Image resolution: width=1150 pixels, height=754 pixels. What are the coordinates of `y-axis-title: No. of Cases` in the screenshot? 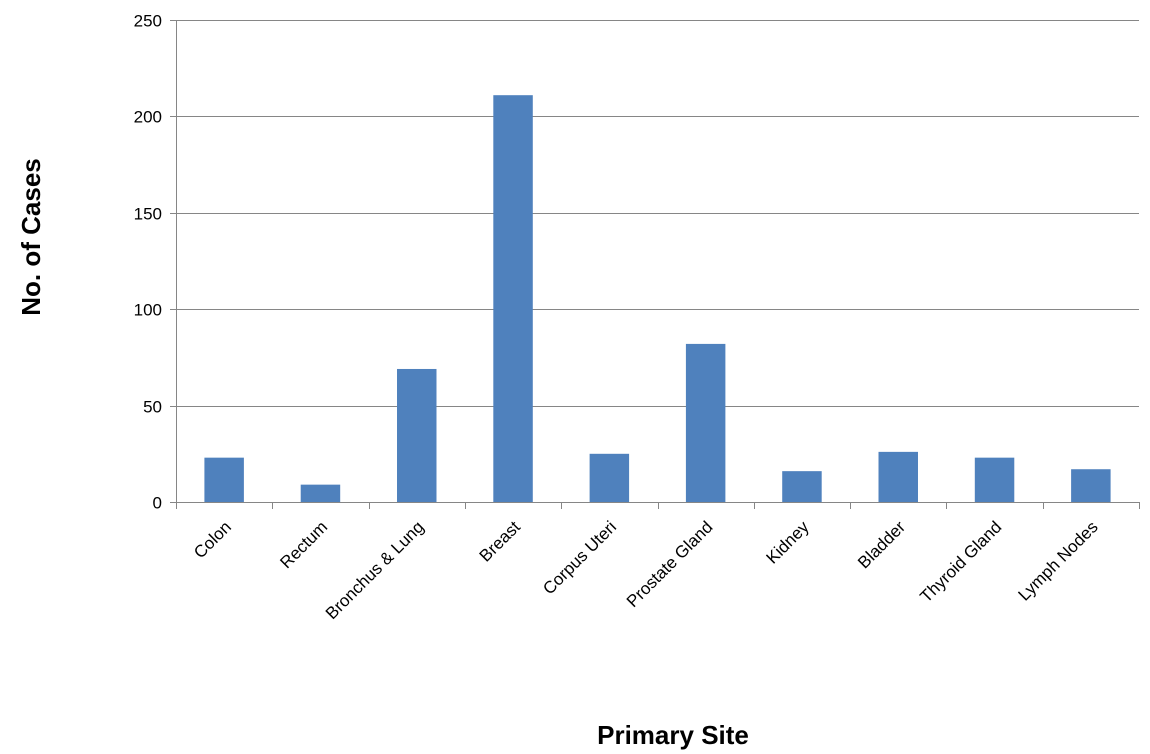 It's located at (31, 237).